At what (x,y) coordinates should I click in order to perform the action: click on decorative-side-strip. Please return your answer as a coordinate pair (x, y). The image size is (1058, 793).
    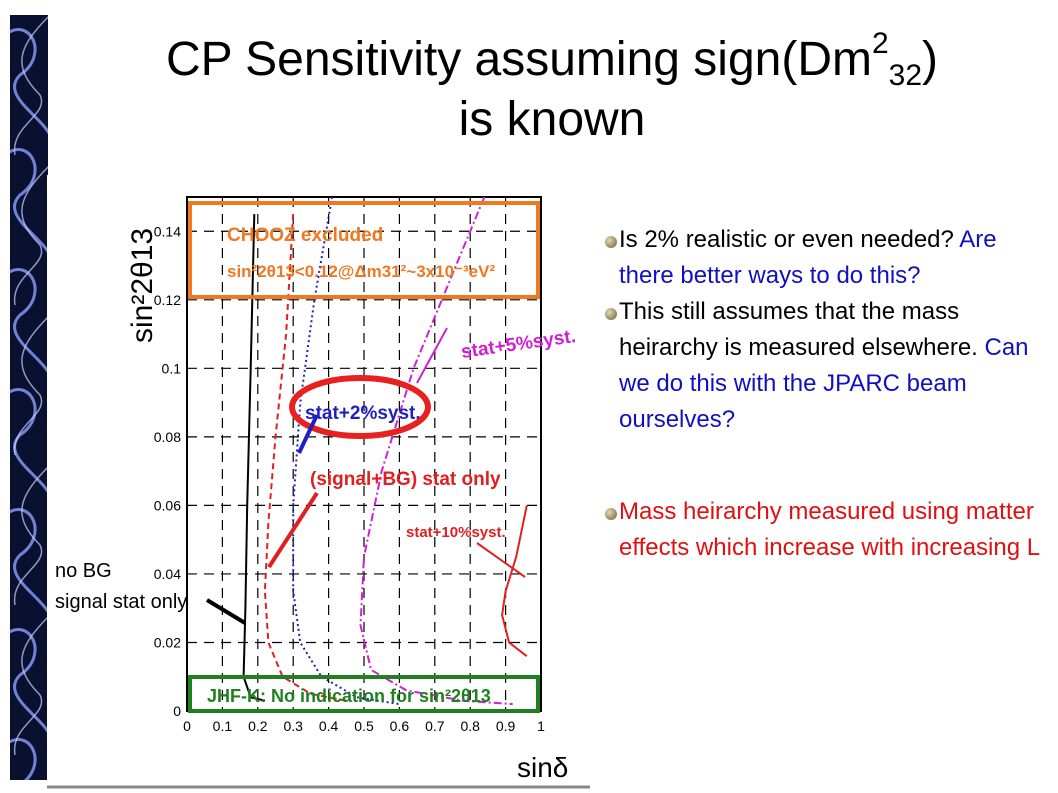
    Looking at the image, I should click on (29, 397).